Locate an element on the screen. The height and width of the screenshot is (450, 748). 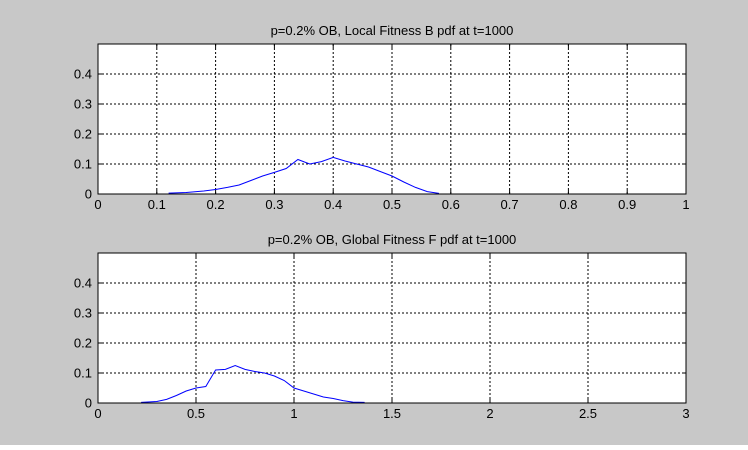
x-tick-label: 0.2 is located at coordinates (216, 204).